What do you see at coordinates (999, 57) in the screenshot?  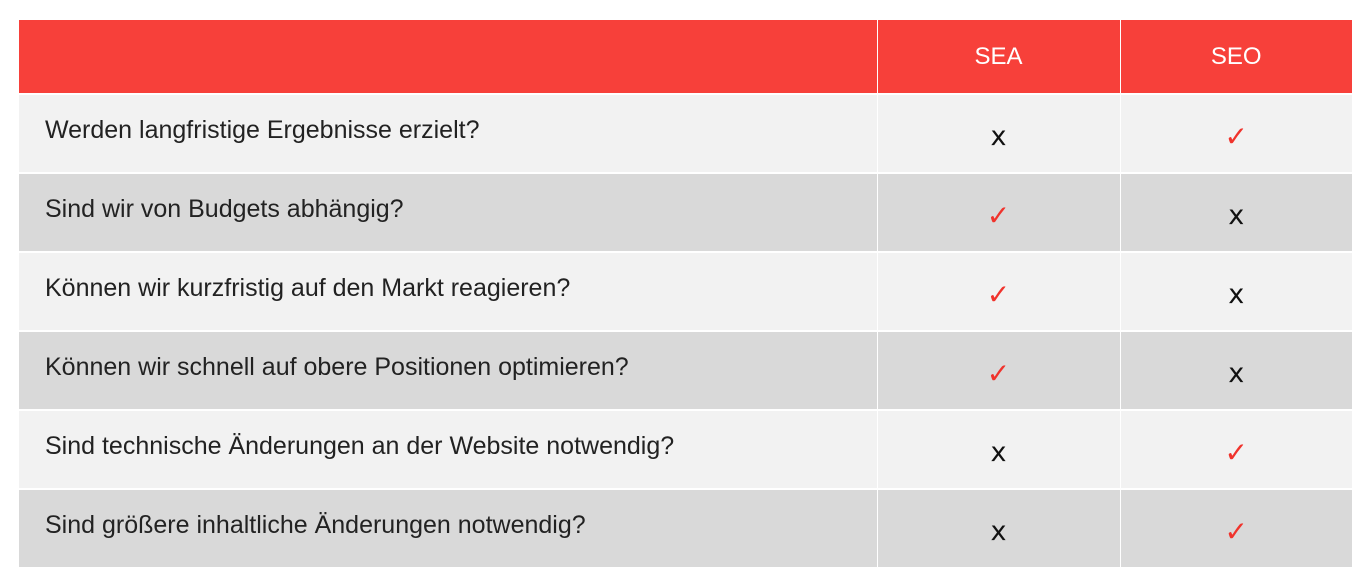 I see `header-sea: SEA` at bounding box center [999, 57].